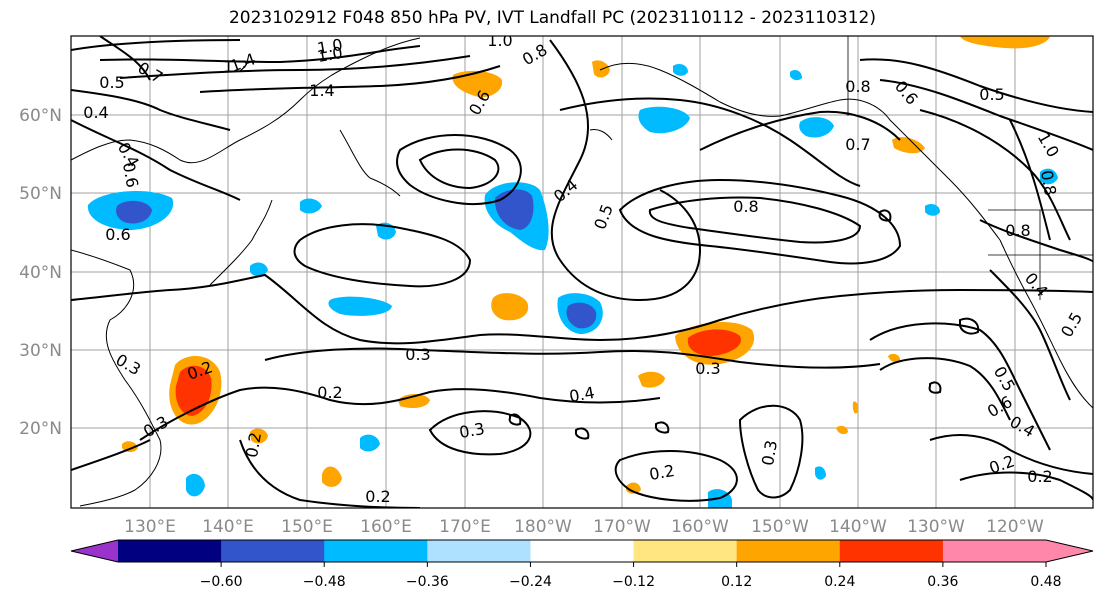  What do you see at coordinates (530, 582) in the screenshot?
I see `colorbar-tick-label: −0.24` at bounding box center [530, 582].